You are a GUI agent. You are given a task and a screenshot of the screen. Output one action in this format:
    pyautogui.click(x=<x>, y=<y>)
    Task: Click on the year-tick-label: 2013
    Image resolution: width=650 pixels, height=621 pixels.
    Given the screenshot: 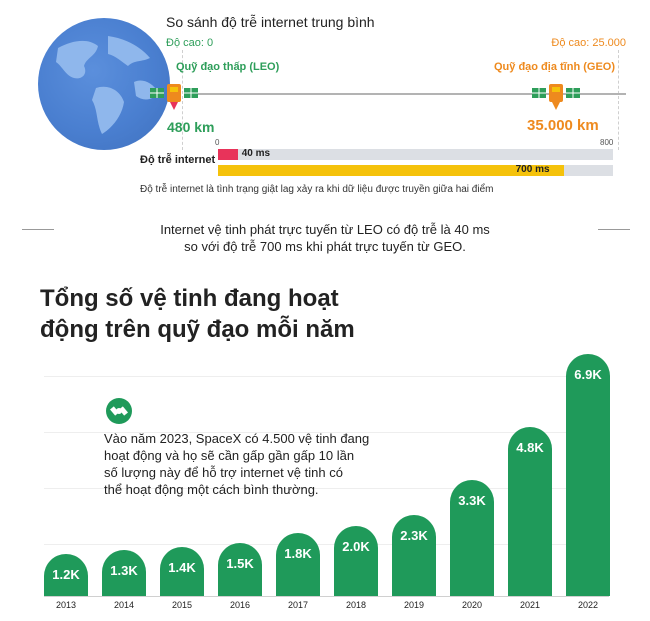 What is the action you would take?
    pyautogui.click(x=66, y=605)
    